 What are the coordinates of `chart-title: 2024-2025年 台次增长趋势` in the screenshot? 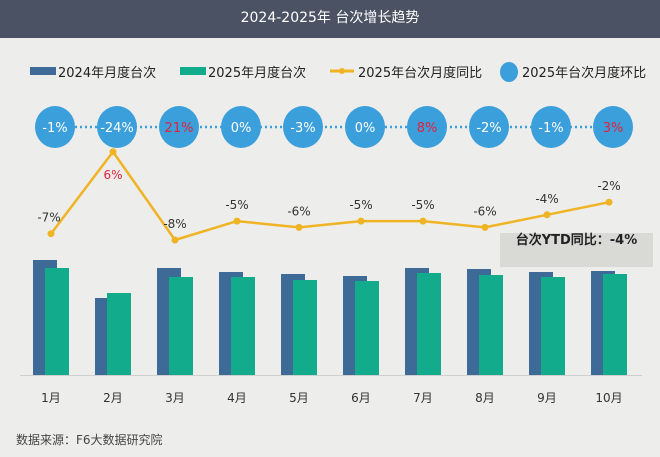 It's located at (330, 19).